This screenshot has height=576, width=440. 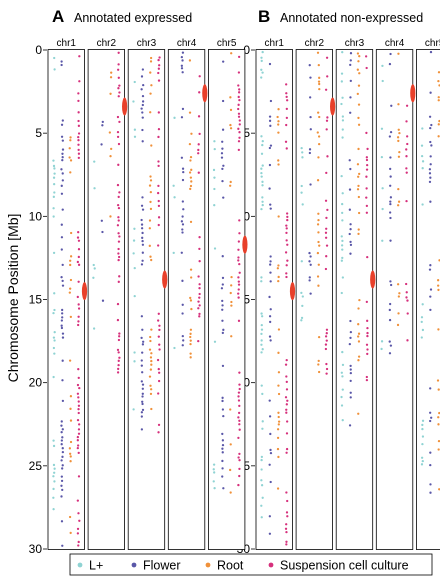 I want to click on chromosome-label-chr4: chr4, so click(x=187, y=43).